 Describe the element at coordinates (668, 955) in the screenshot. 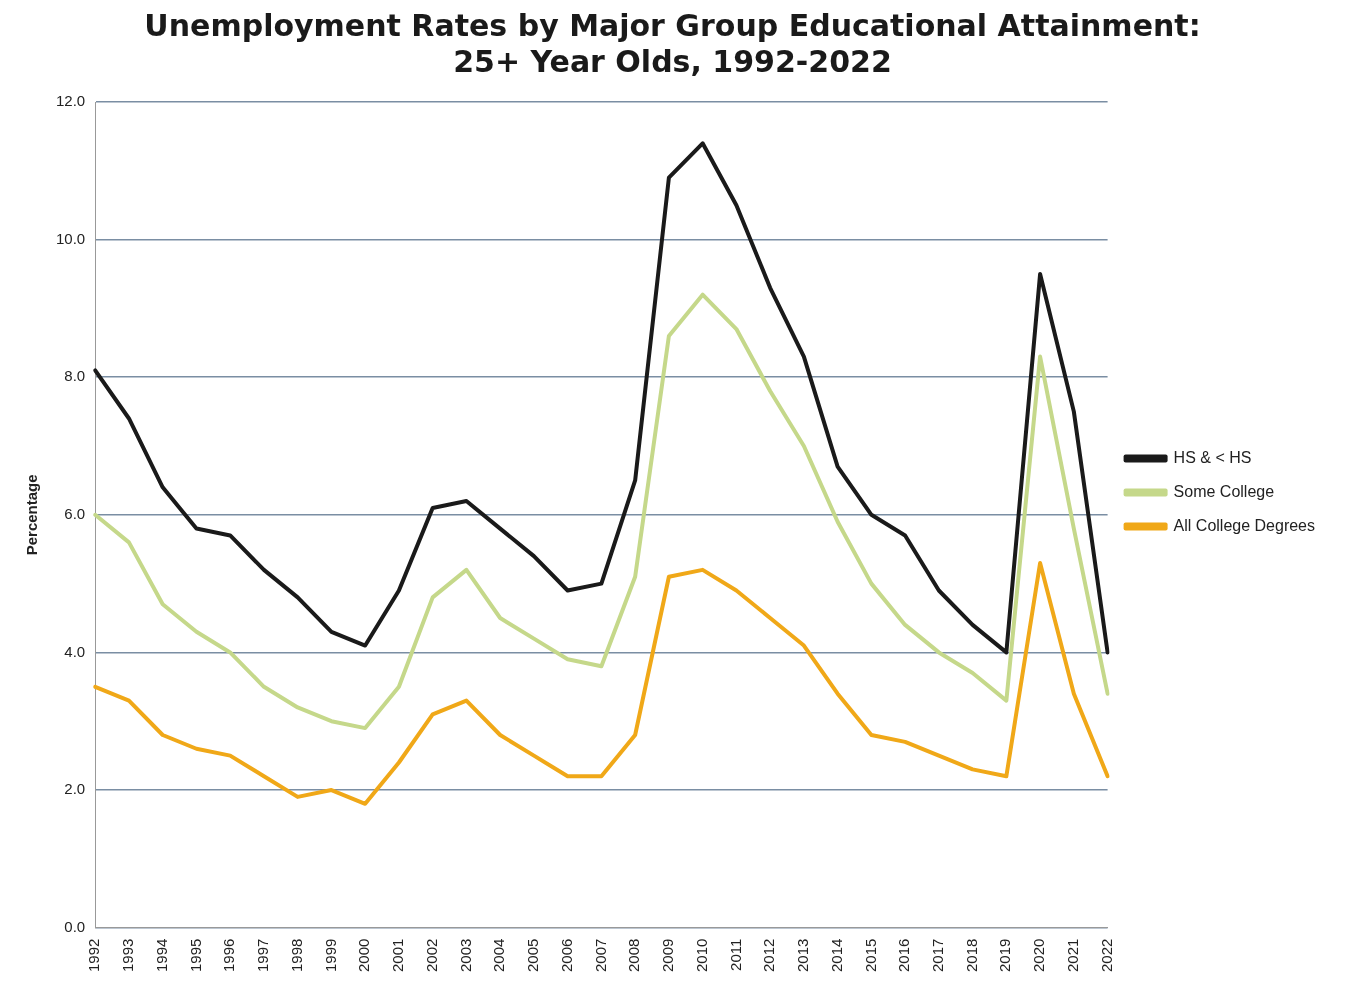

I see `x-tick-label: 2009` at that location.